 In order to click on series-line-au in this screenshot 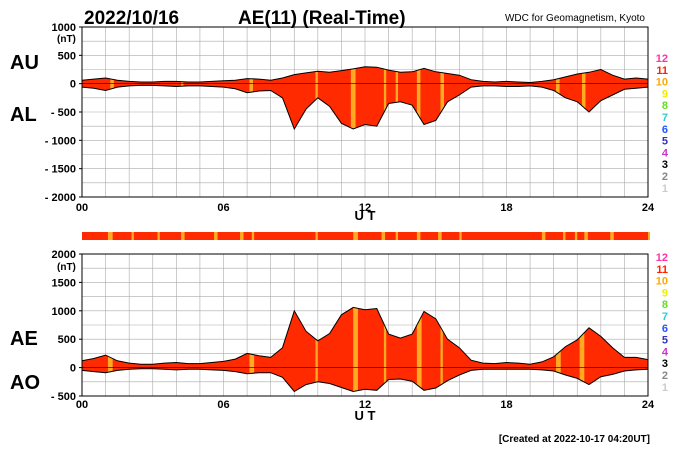, I will do `click(365, 75)`.